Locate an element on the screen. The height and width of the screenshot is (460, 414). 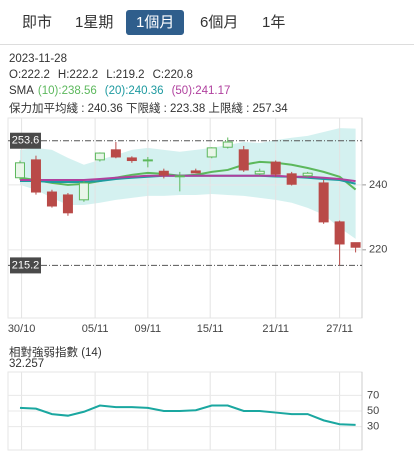
x-tick-label: 09/11 is located at coordinates (147, 329).